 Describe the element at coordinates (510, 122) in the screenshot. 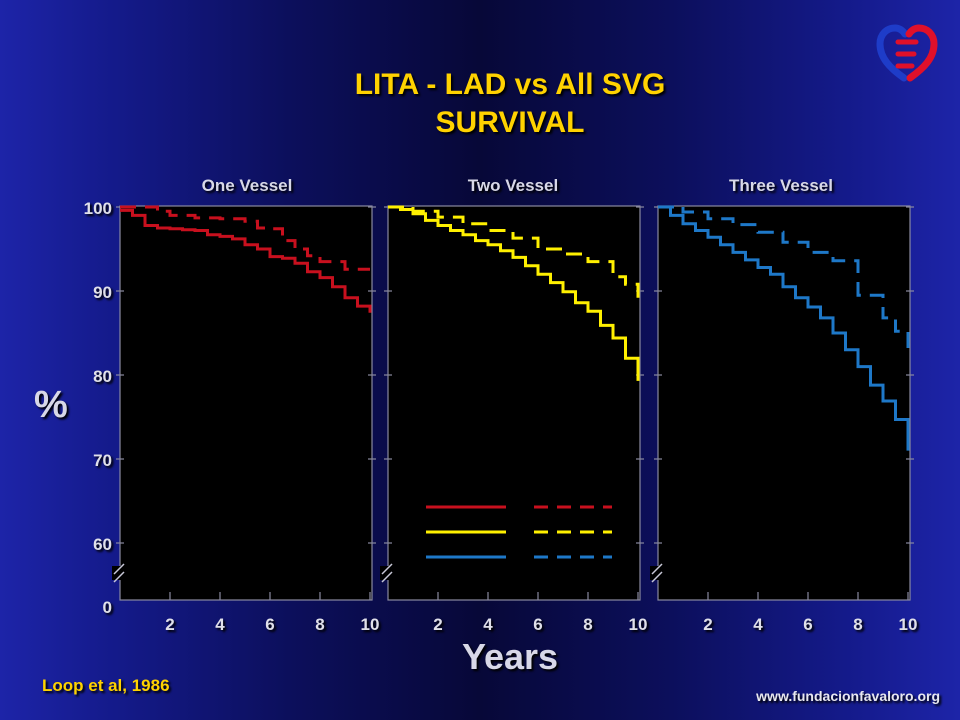

I see `chart-title-line2: SURVIVAL` at that location.